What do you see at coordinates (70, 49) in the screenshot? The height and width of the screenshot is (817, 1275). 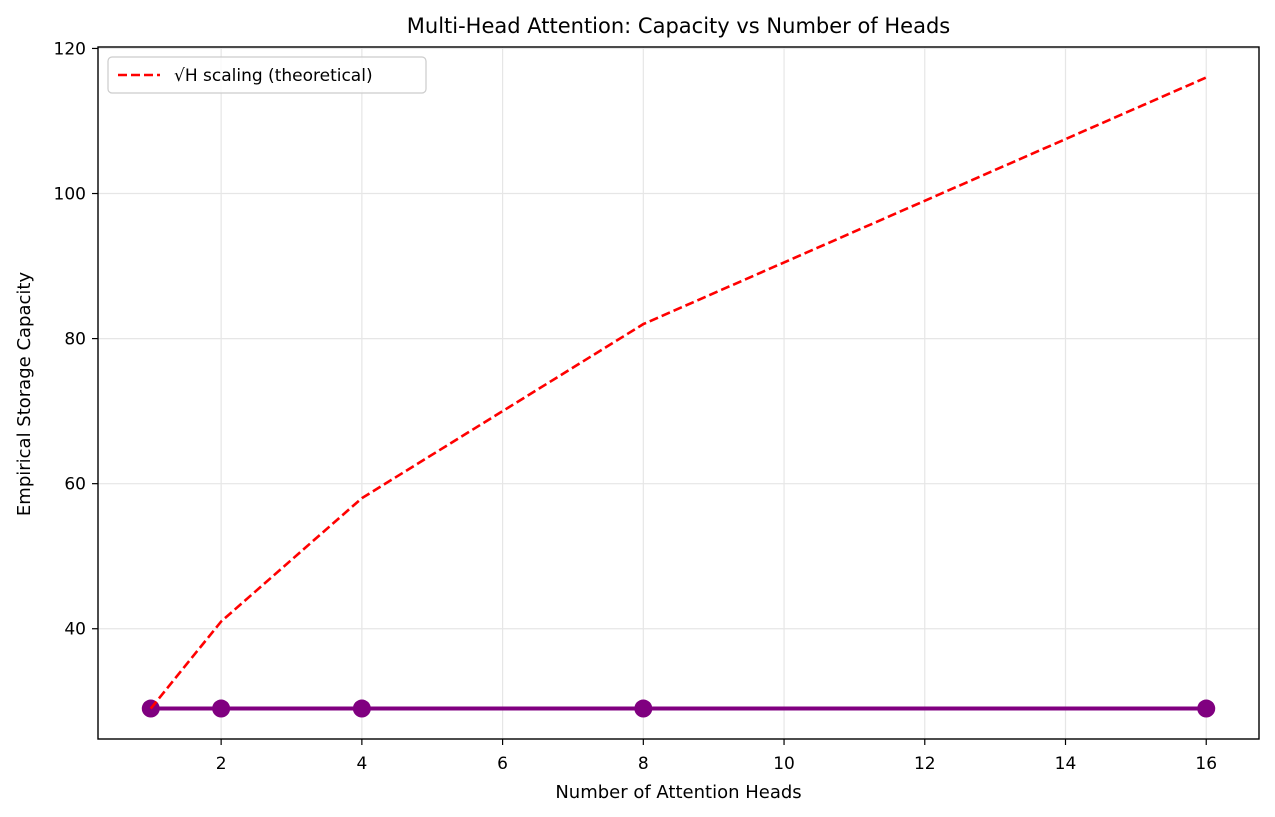 I see `y-tick-label: 120` at bounding box center [70, 49].